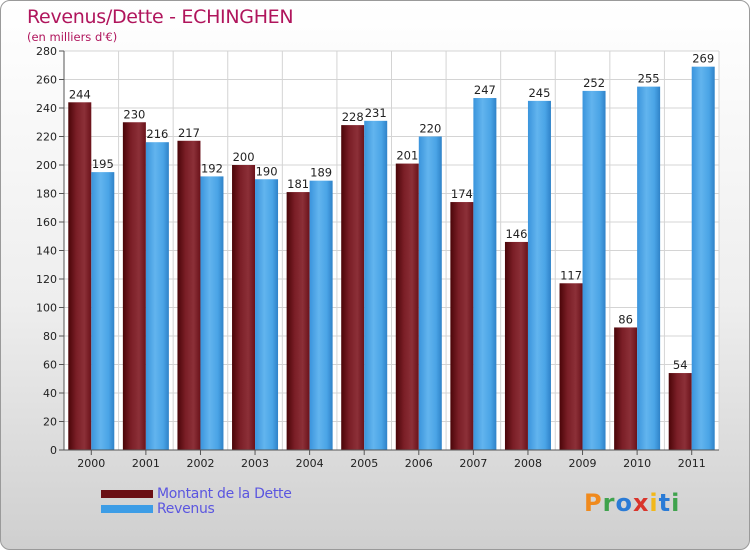 This screenshot has width=750, height=550. Describe the element at coordinates (91, 463) in the screenshot. I see `x-tick-label: 2000` at that location.